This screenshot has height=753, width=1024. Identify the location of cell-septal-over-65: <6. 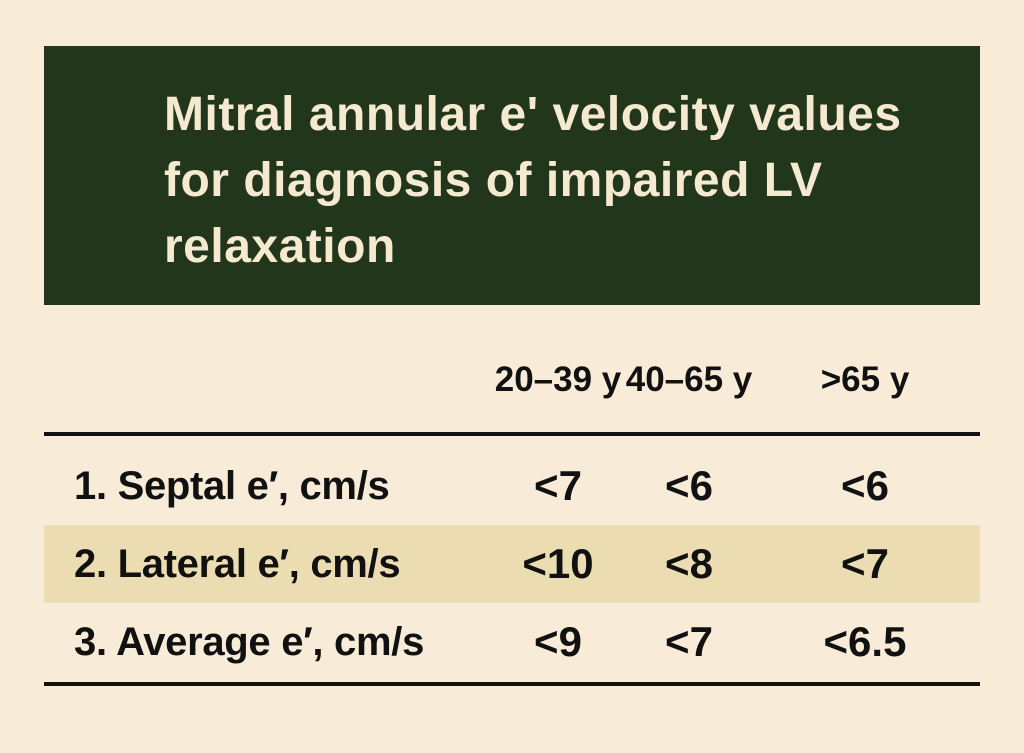
(865, 485).